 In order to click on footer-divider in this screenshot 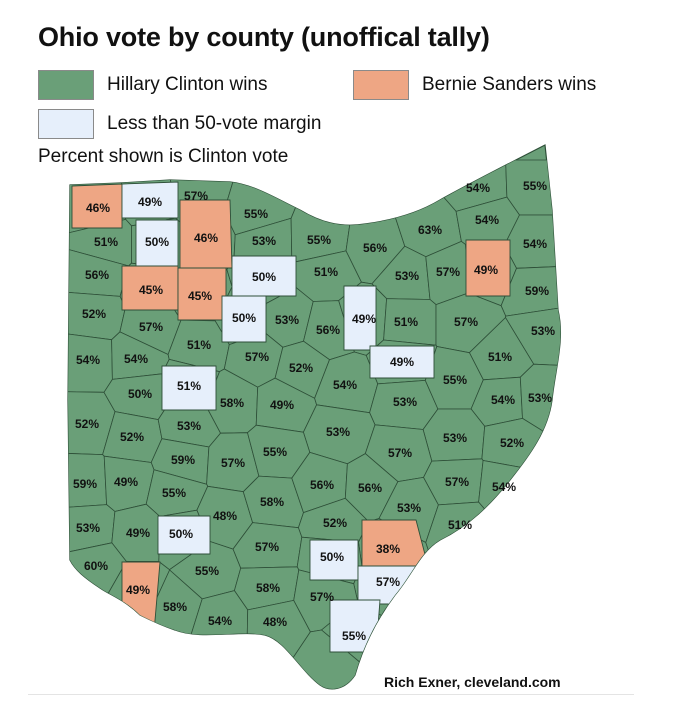, I will do `click(331, 694)`.